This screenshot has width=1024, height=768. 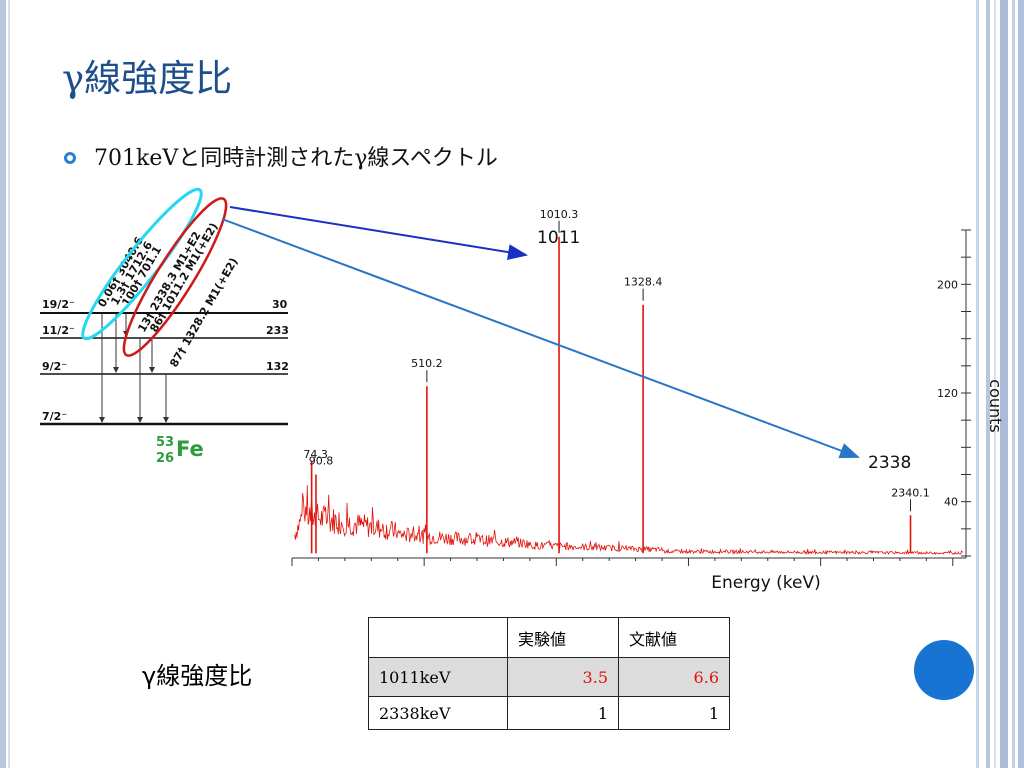 I want to click on level-spin-19-2: 19/2⁻, so click(x=58, y=304).